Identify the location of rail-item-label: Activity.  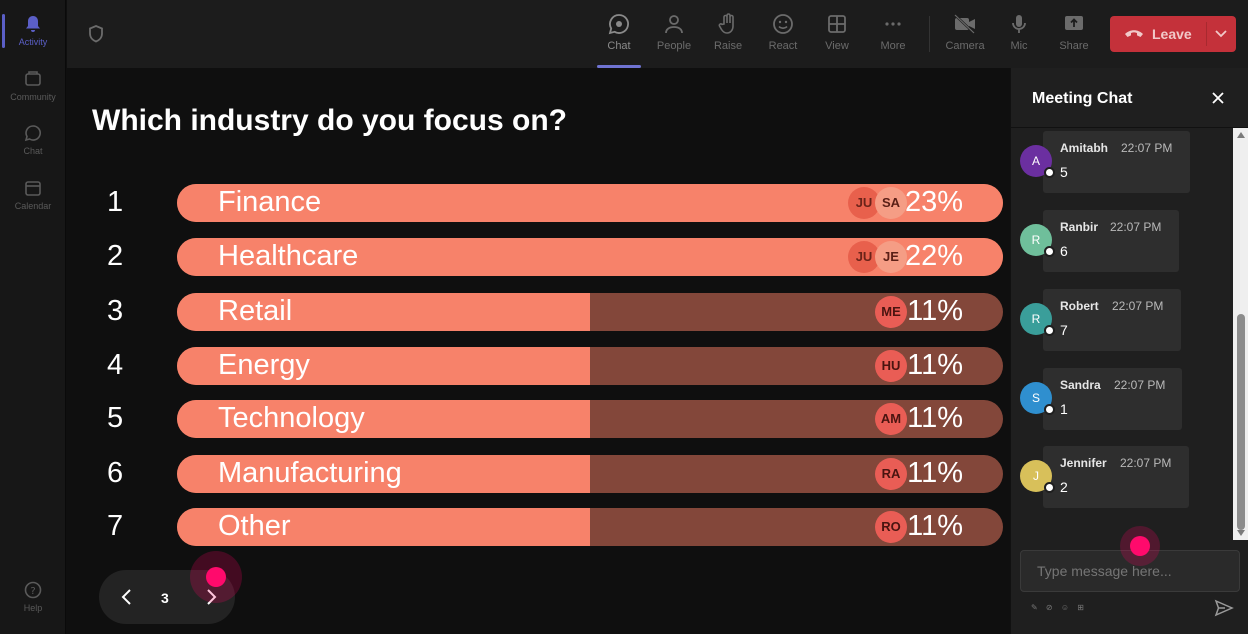
(33, 42).